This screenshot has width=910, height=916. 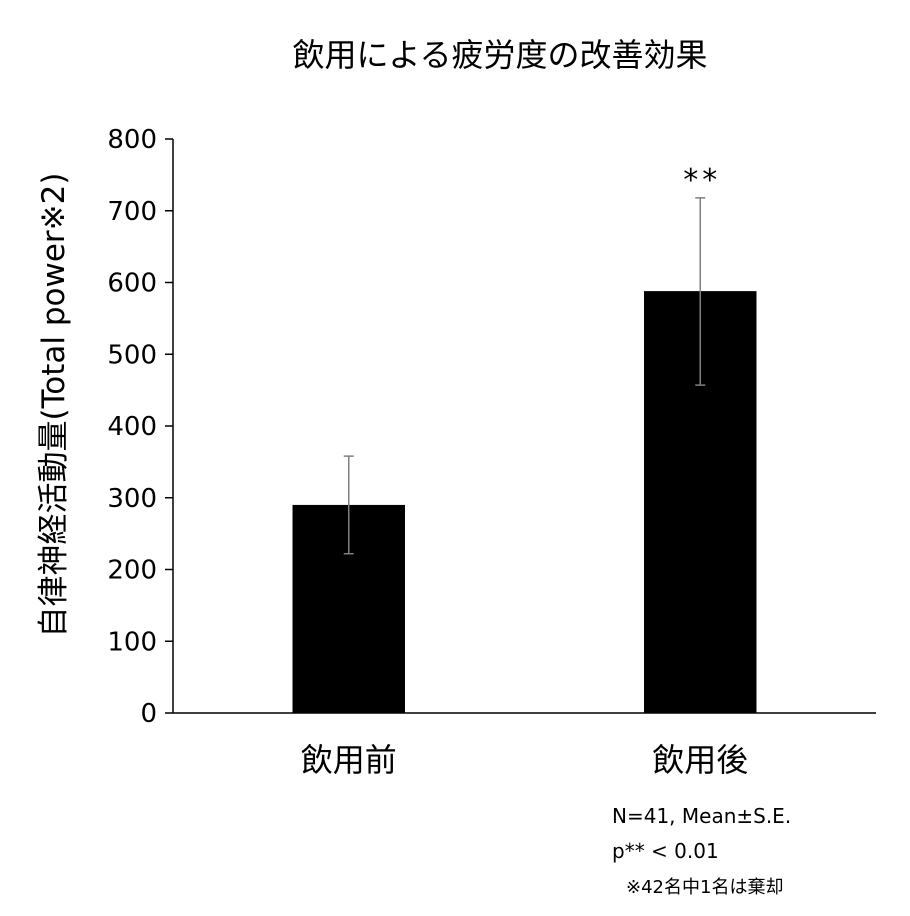 What do you see at coordinates (132, 140) in the screenshot?
I see `y-tick-label: 800` at bounding box center [132, 140].